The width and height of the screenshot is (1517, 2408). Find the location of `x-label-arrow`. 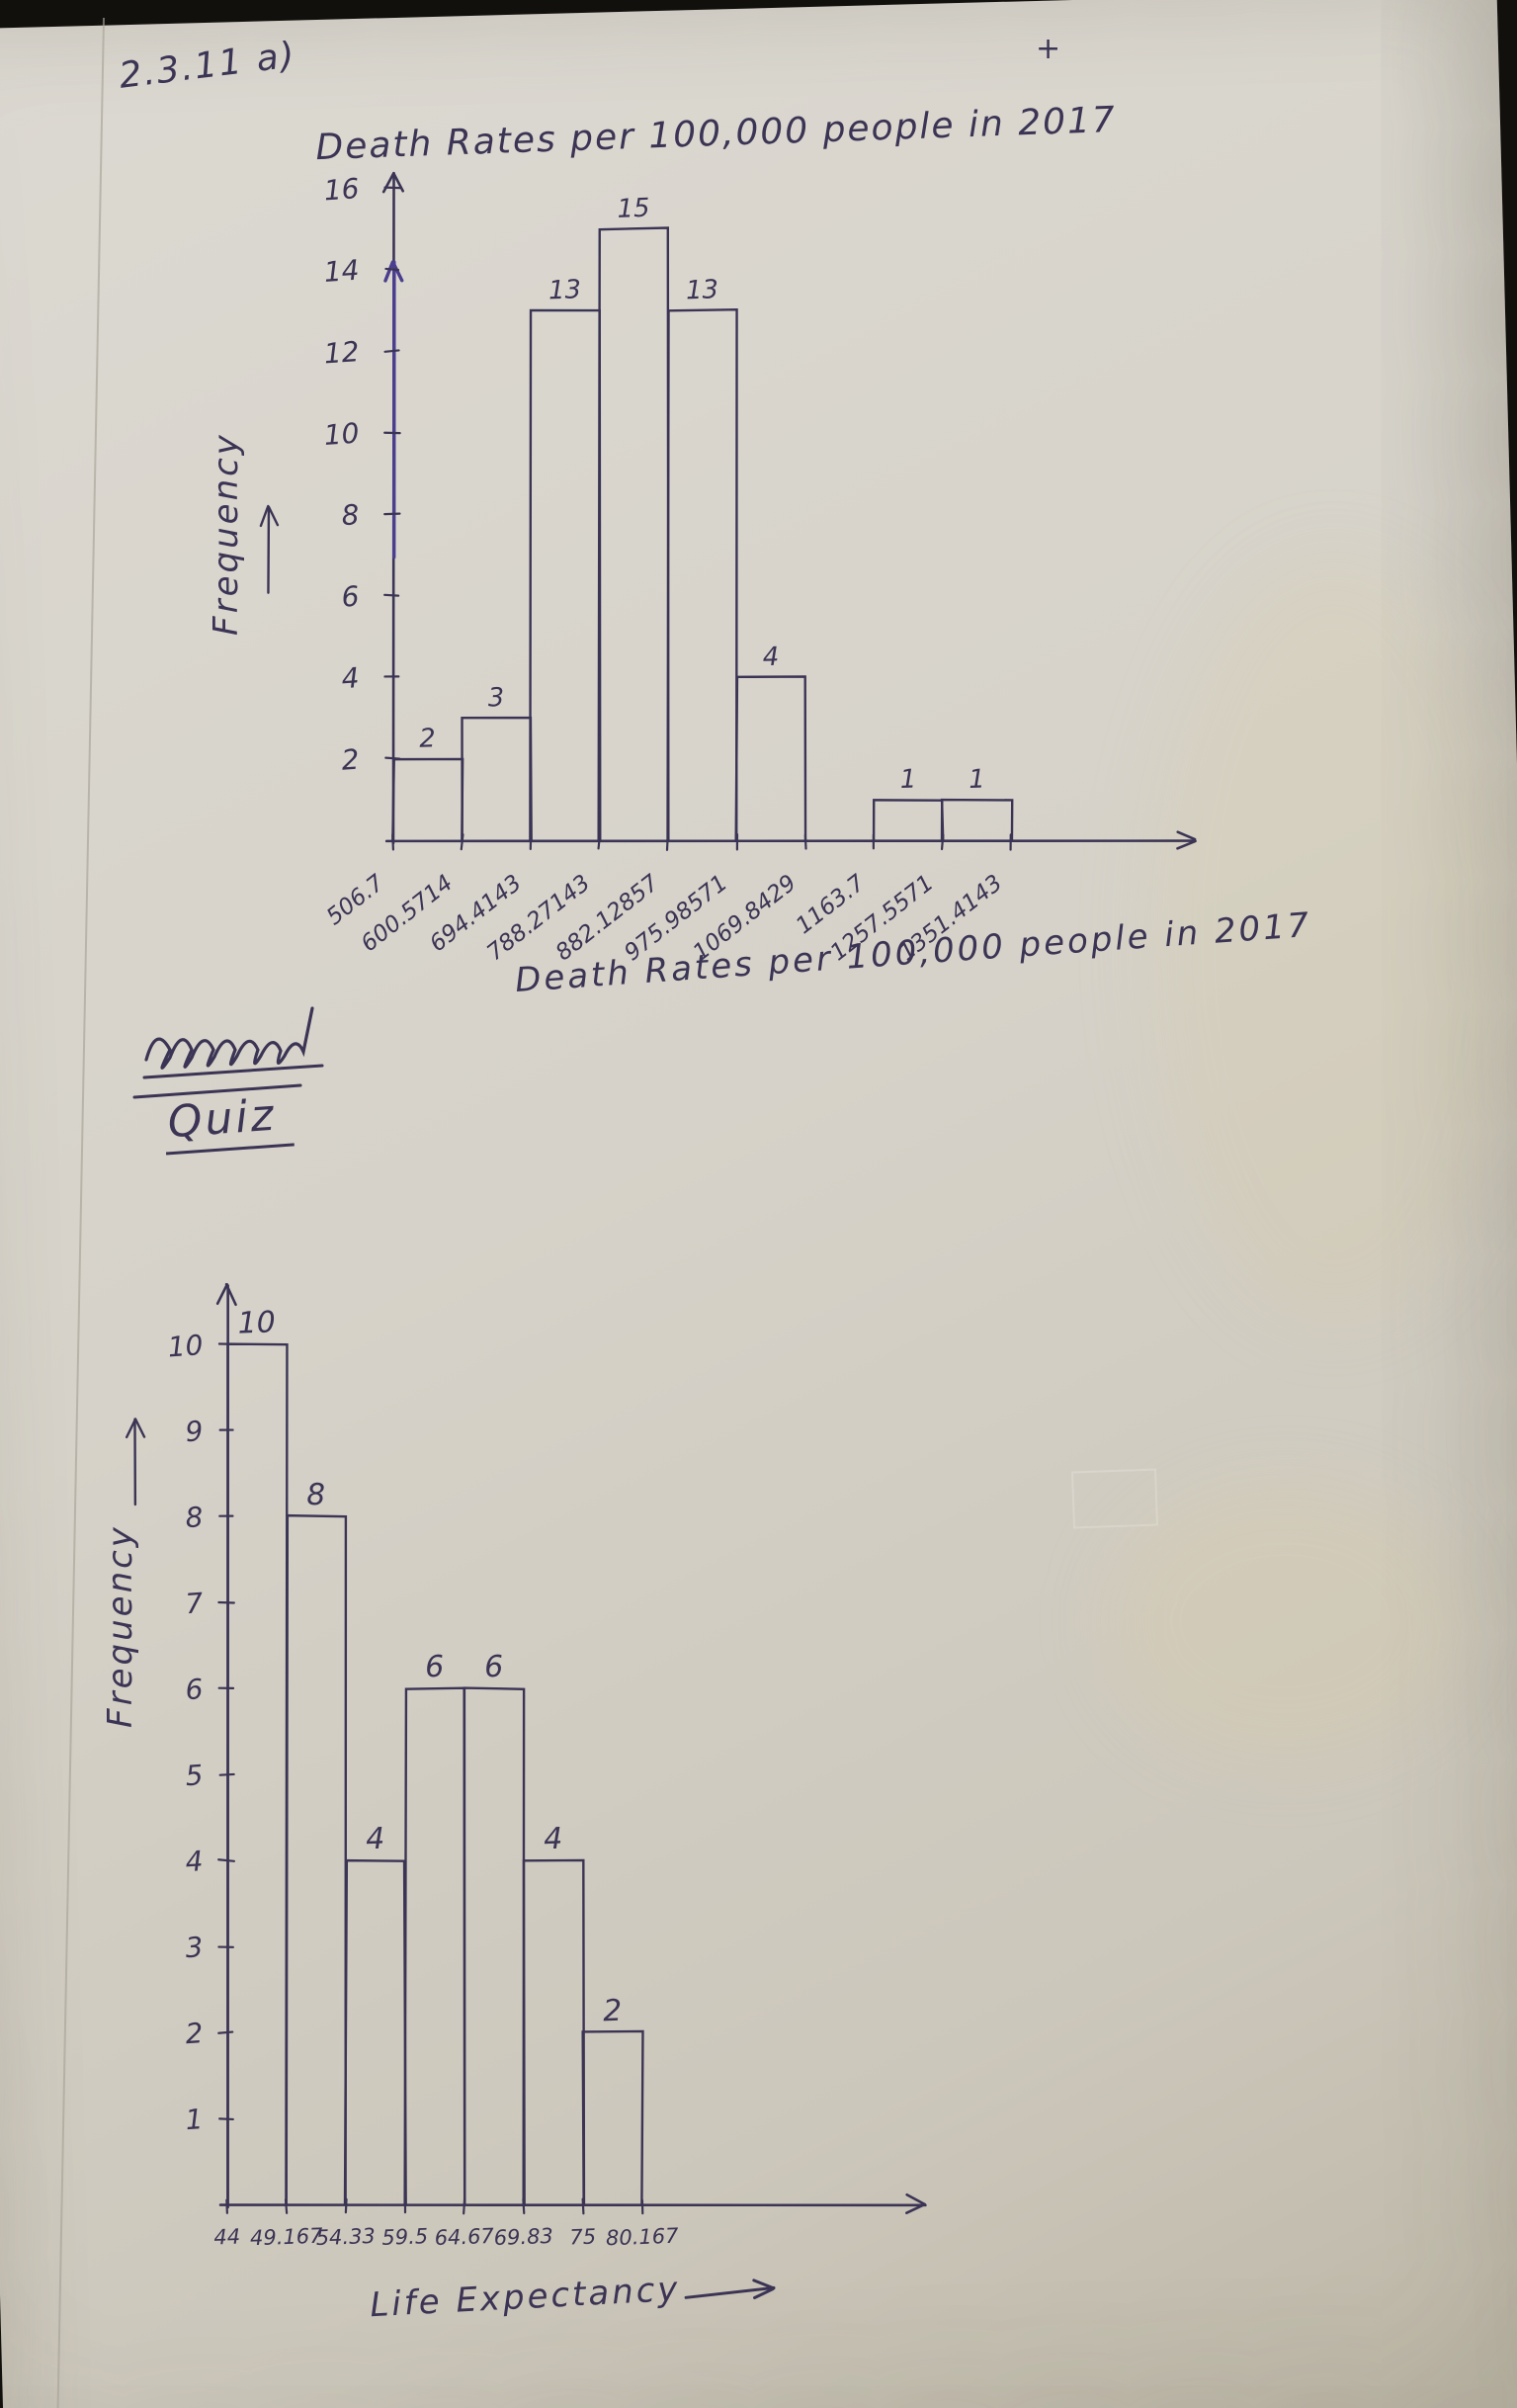

x-label-arrow is located at coordinates (730, 2292).